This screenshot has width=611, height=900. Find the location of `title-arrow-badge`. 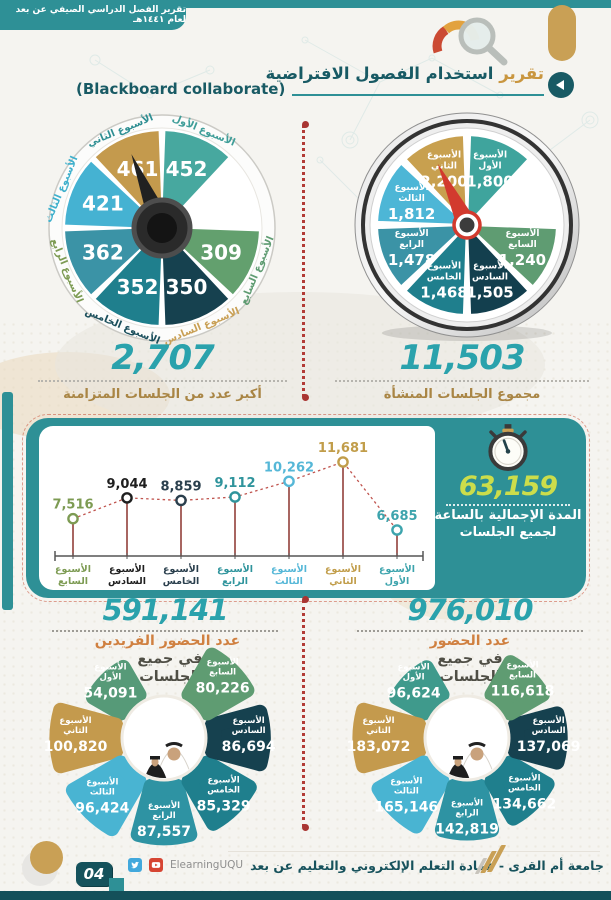

title-arrow-badge is located at coordinates (561, 85).